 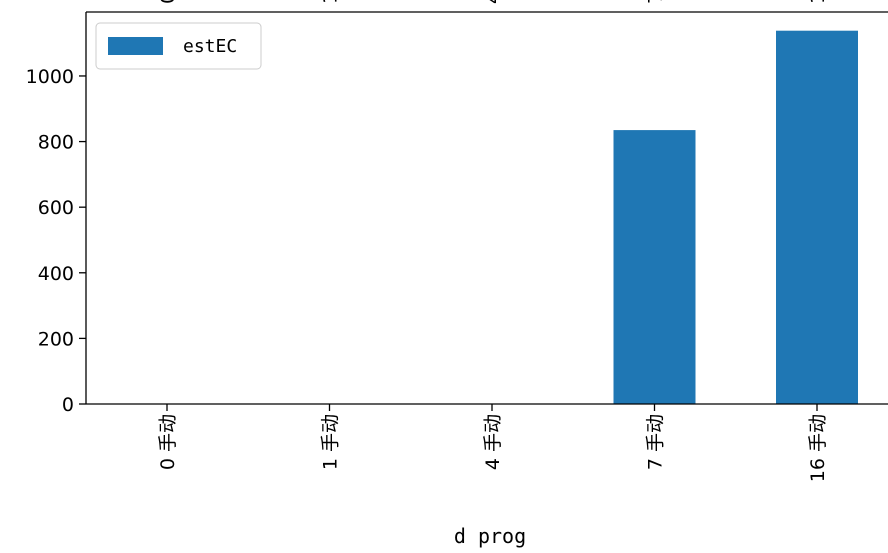 I want to click on top-clipped-tick-label-2: 4 手动, so click(x=493, y=2).